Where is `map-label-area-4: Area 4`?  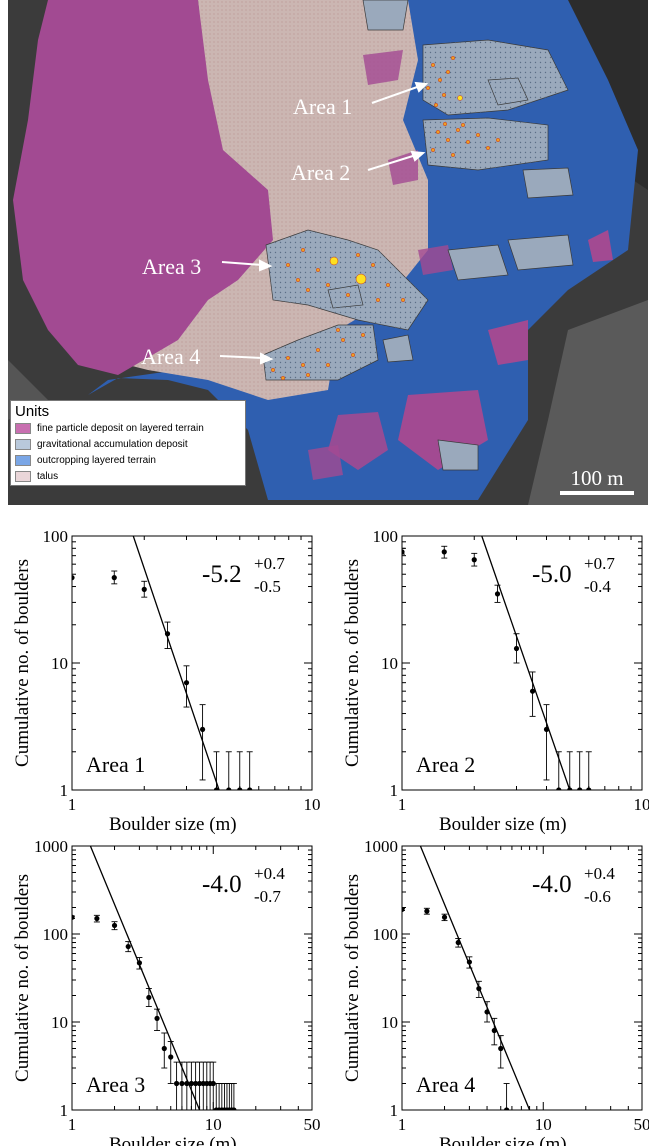 map-label-area-4: Area 4 is located at coordinates (171, 356).